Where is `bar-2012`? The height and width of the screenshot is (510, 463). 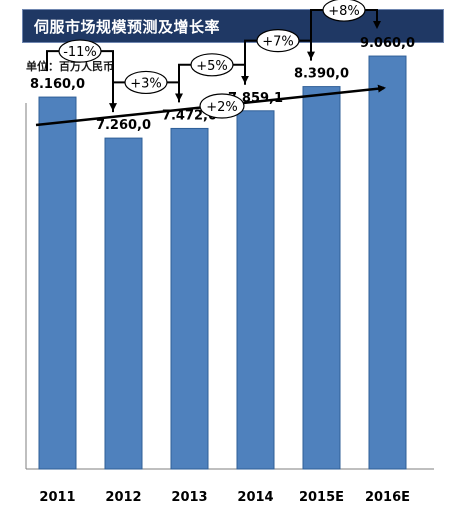
bar-2012 is located at coordinates (123, 303).